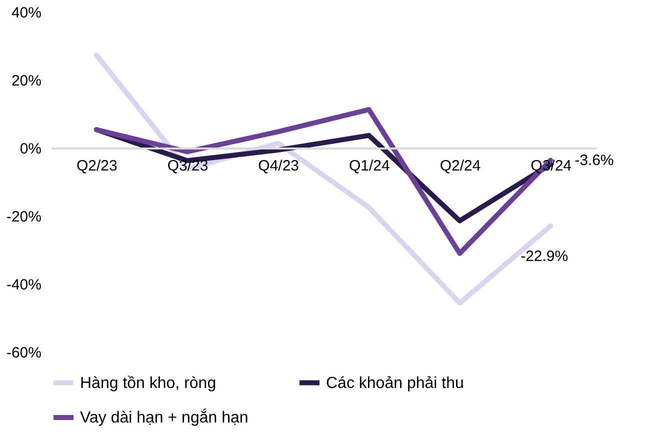  Describe the element at coordinates (31, 149) in the screenshot. I see `y-tick-label: 0%` at that location.